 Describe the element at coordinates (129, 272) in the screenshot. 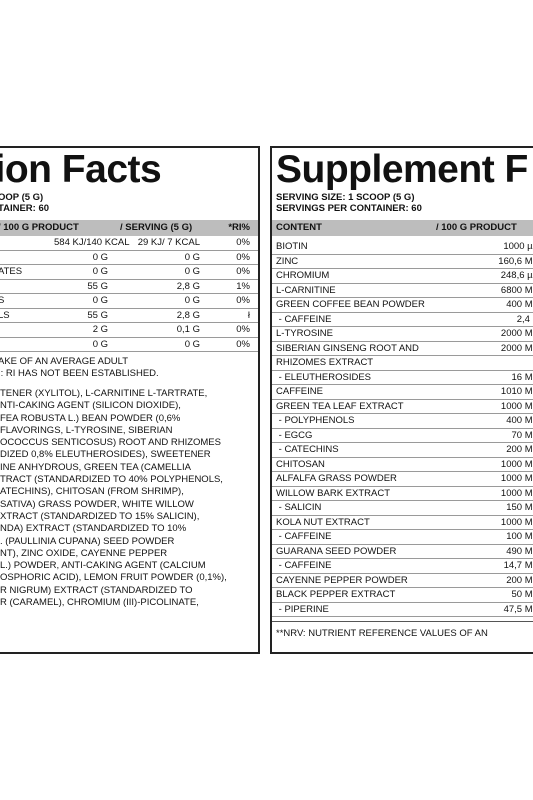

I see `nutrition-row: ATES 0 G 0 G 0%` at that location.